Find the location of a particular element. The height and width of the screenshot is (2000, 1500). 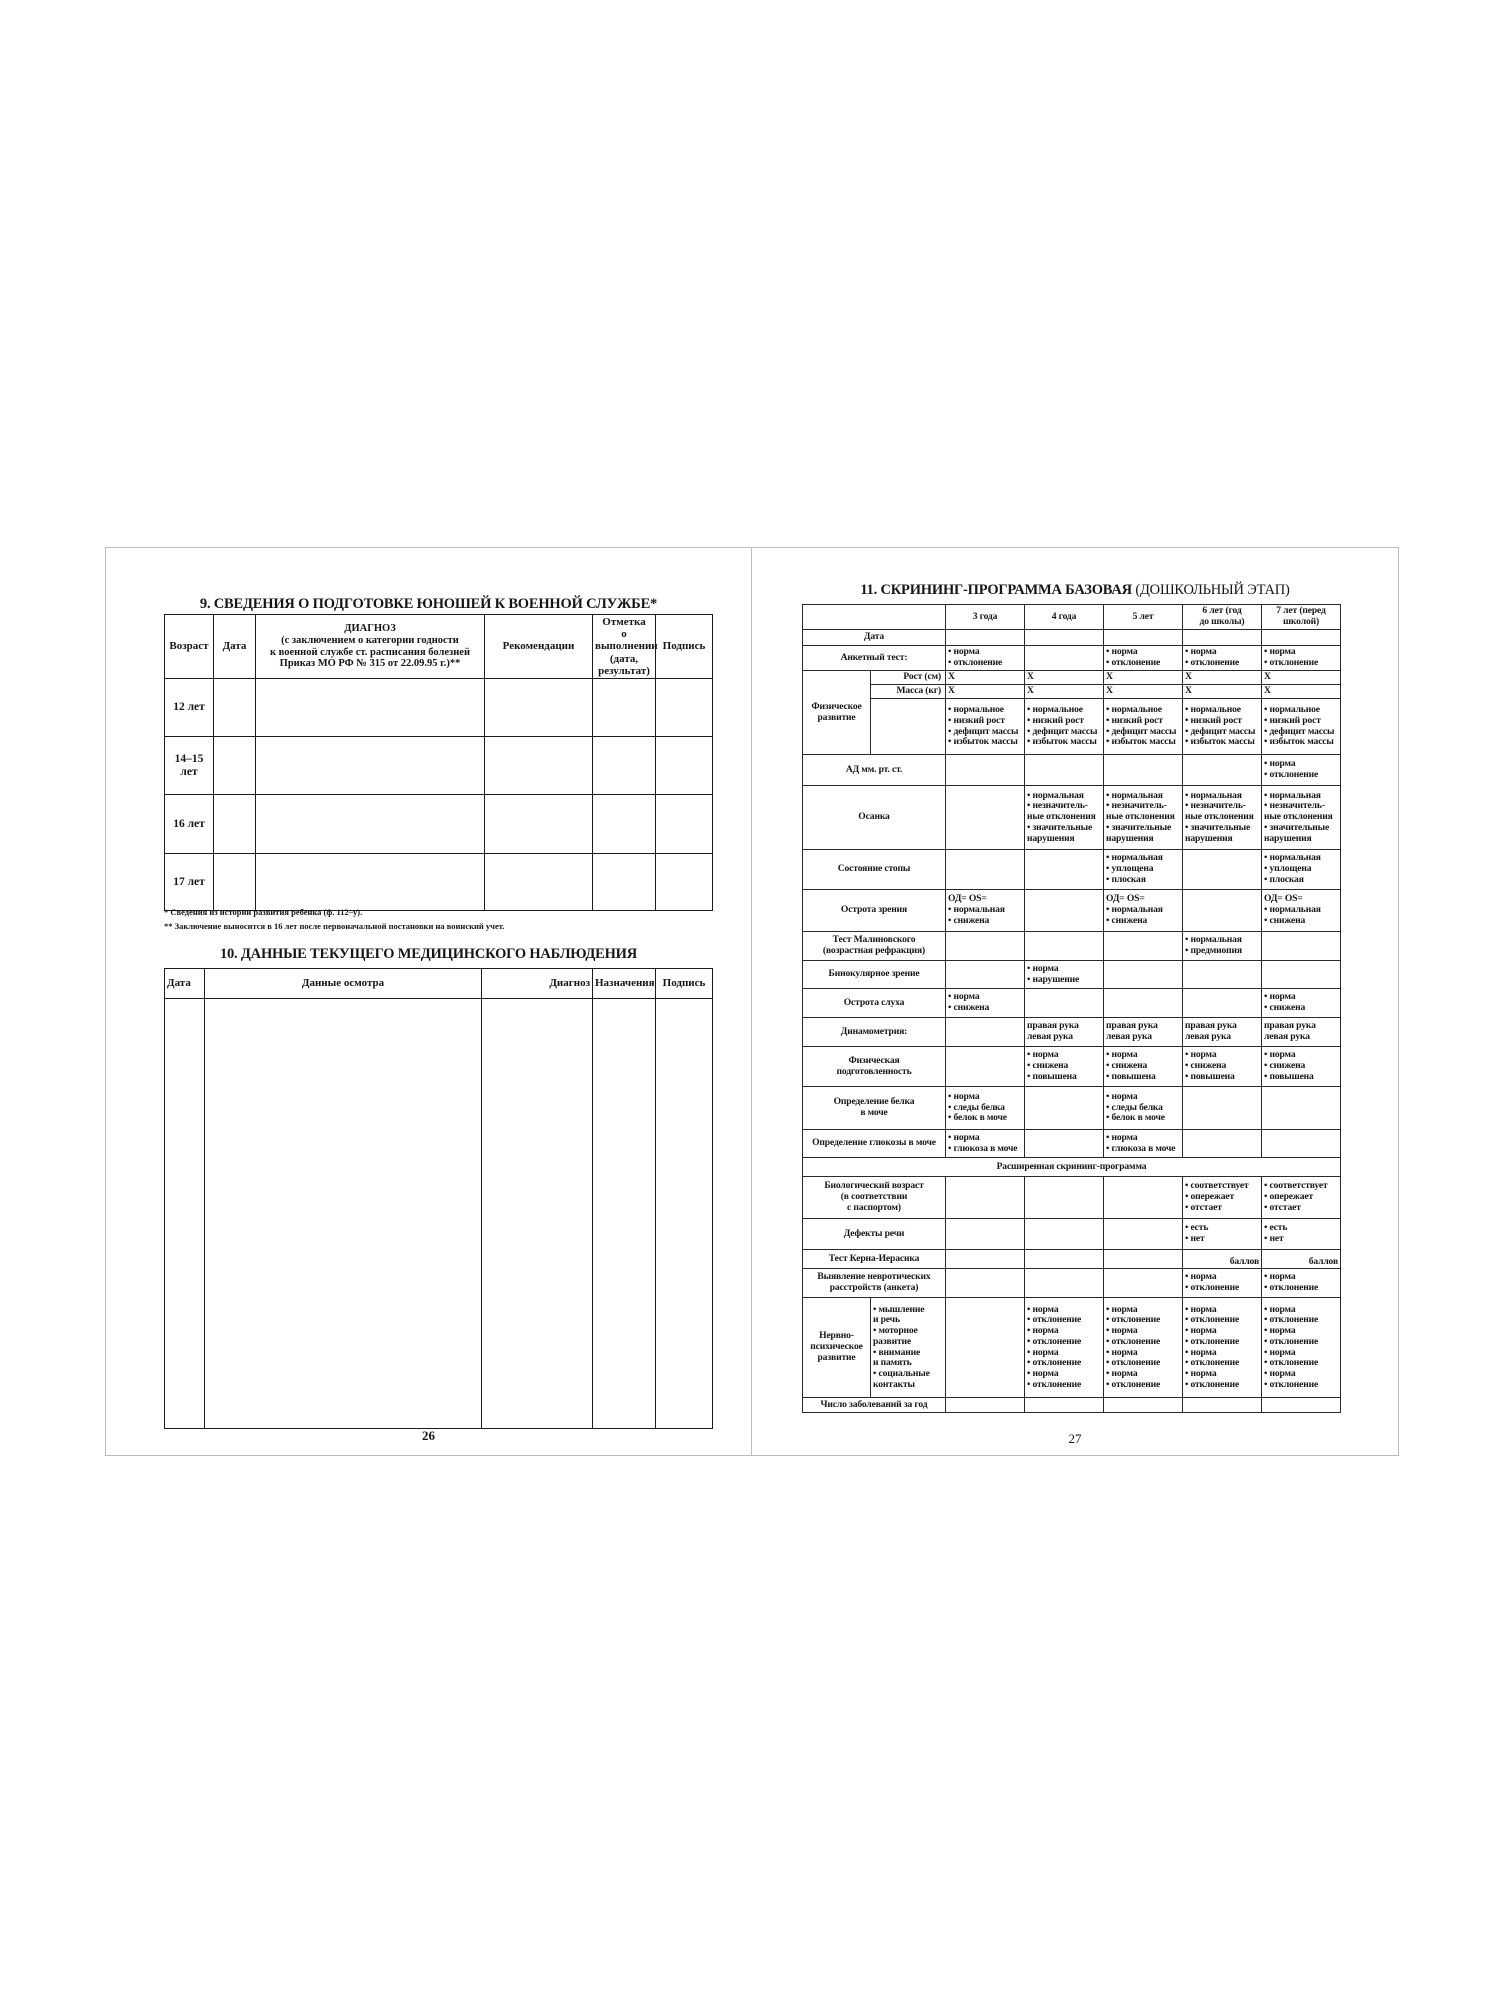

prescriptions-cell is located at coordinates (624, 1213).